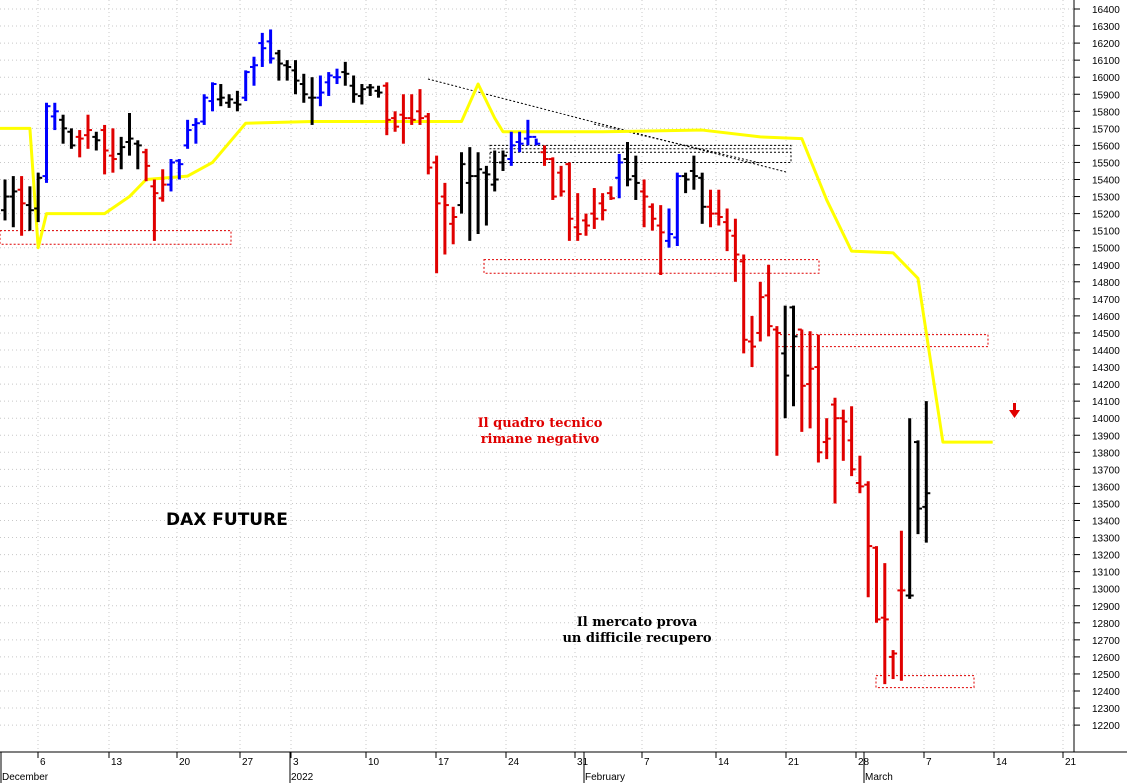  Describe the element at coordinates (25, 777) in the screenshot. I see `x-month-label: December` at that location.